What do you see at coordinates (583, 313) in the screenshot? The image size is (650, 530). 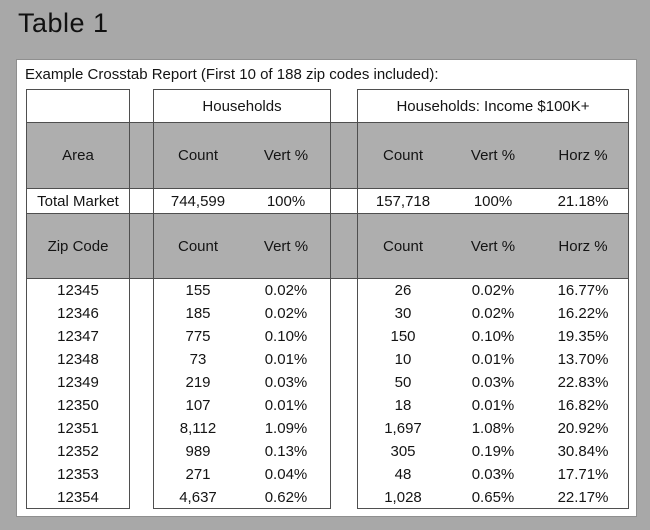 I see `cell-inc-horz: 16.22%` at bounding box center [583, 313].